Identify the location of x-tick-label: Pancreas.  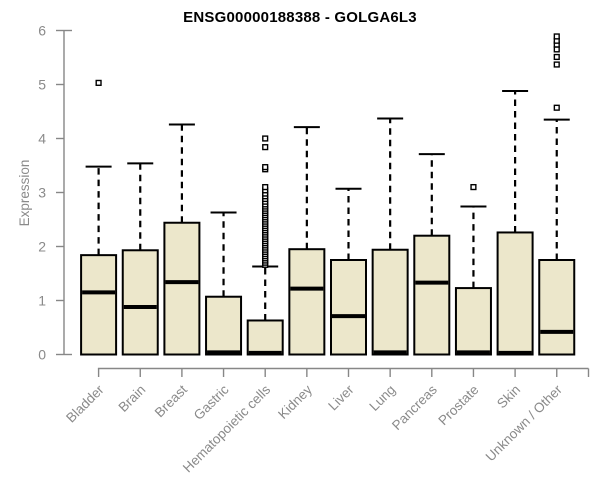
(414, 407).